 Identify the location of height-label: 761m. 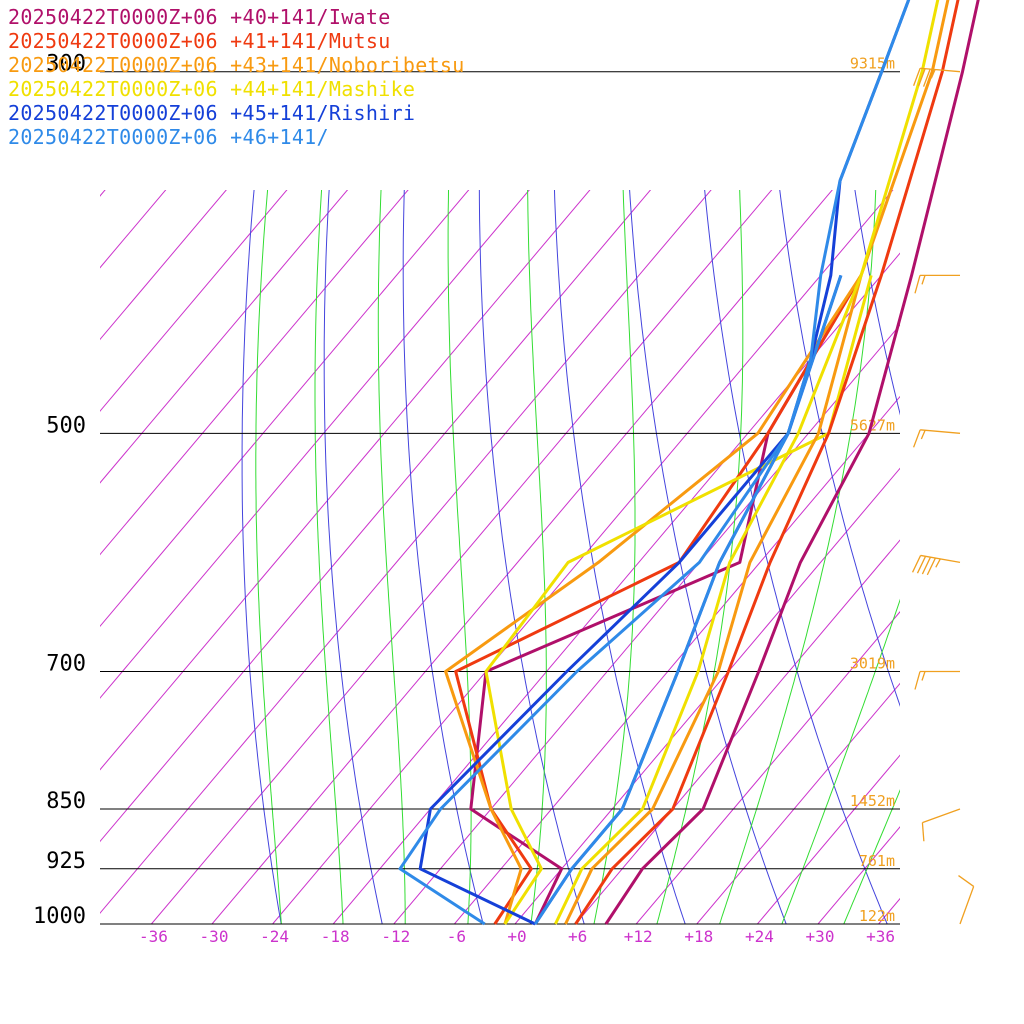
(877, 861).